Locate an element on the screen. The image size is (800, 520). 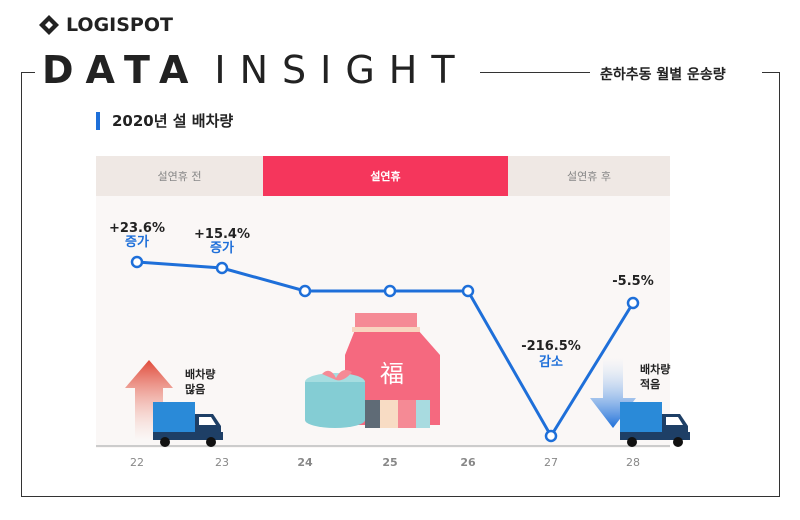
annotation-value-28: -5.5% is located at coordinates (632, 281).